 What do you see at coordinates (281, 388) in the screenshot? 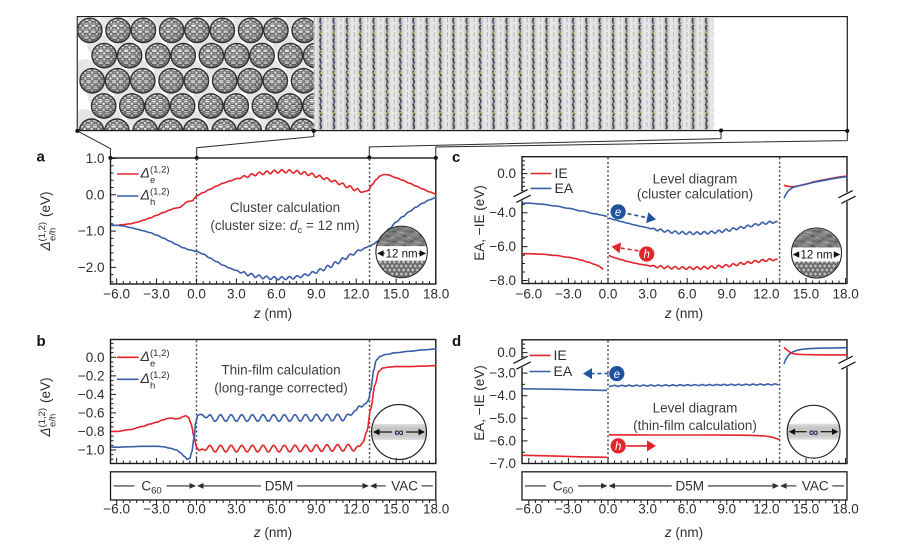
I see `svg-text: (long-range corrected)` at bounding box center [281, 388].